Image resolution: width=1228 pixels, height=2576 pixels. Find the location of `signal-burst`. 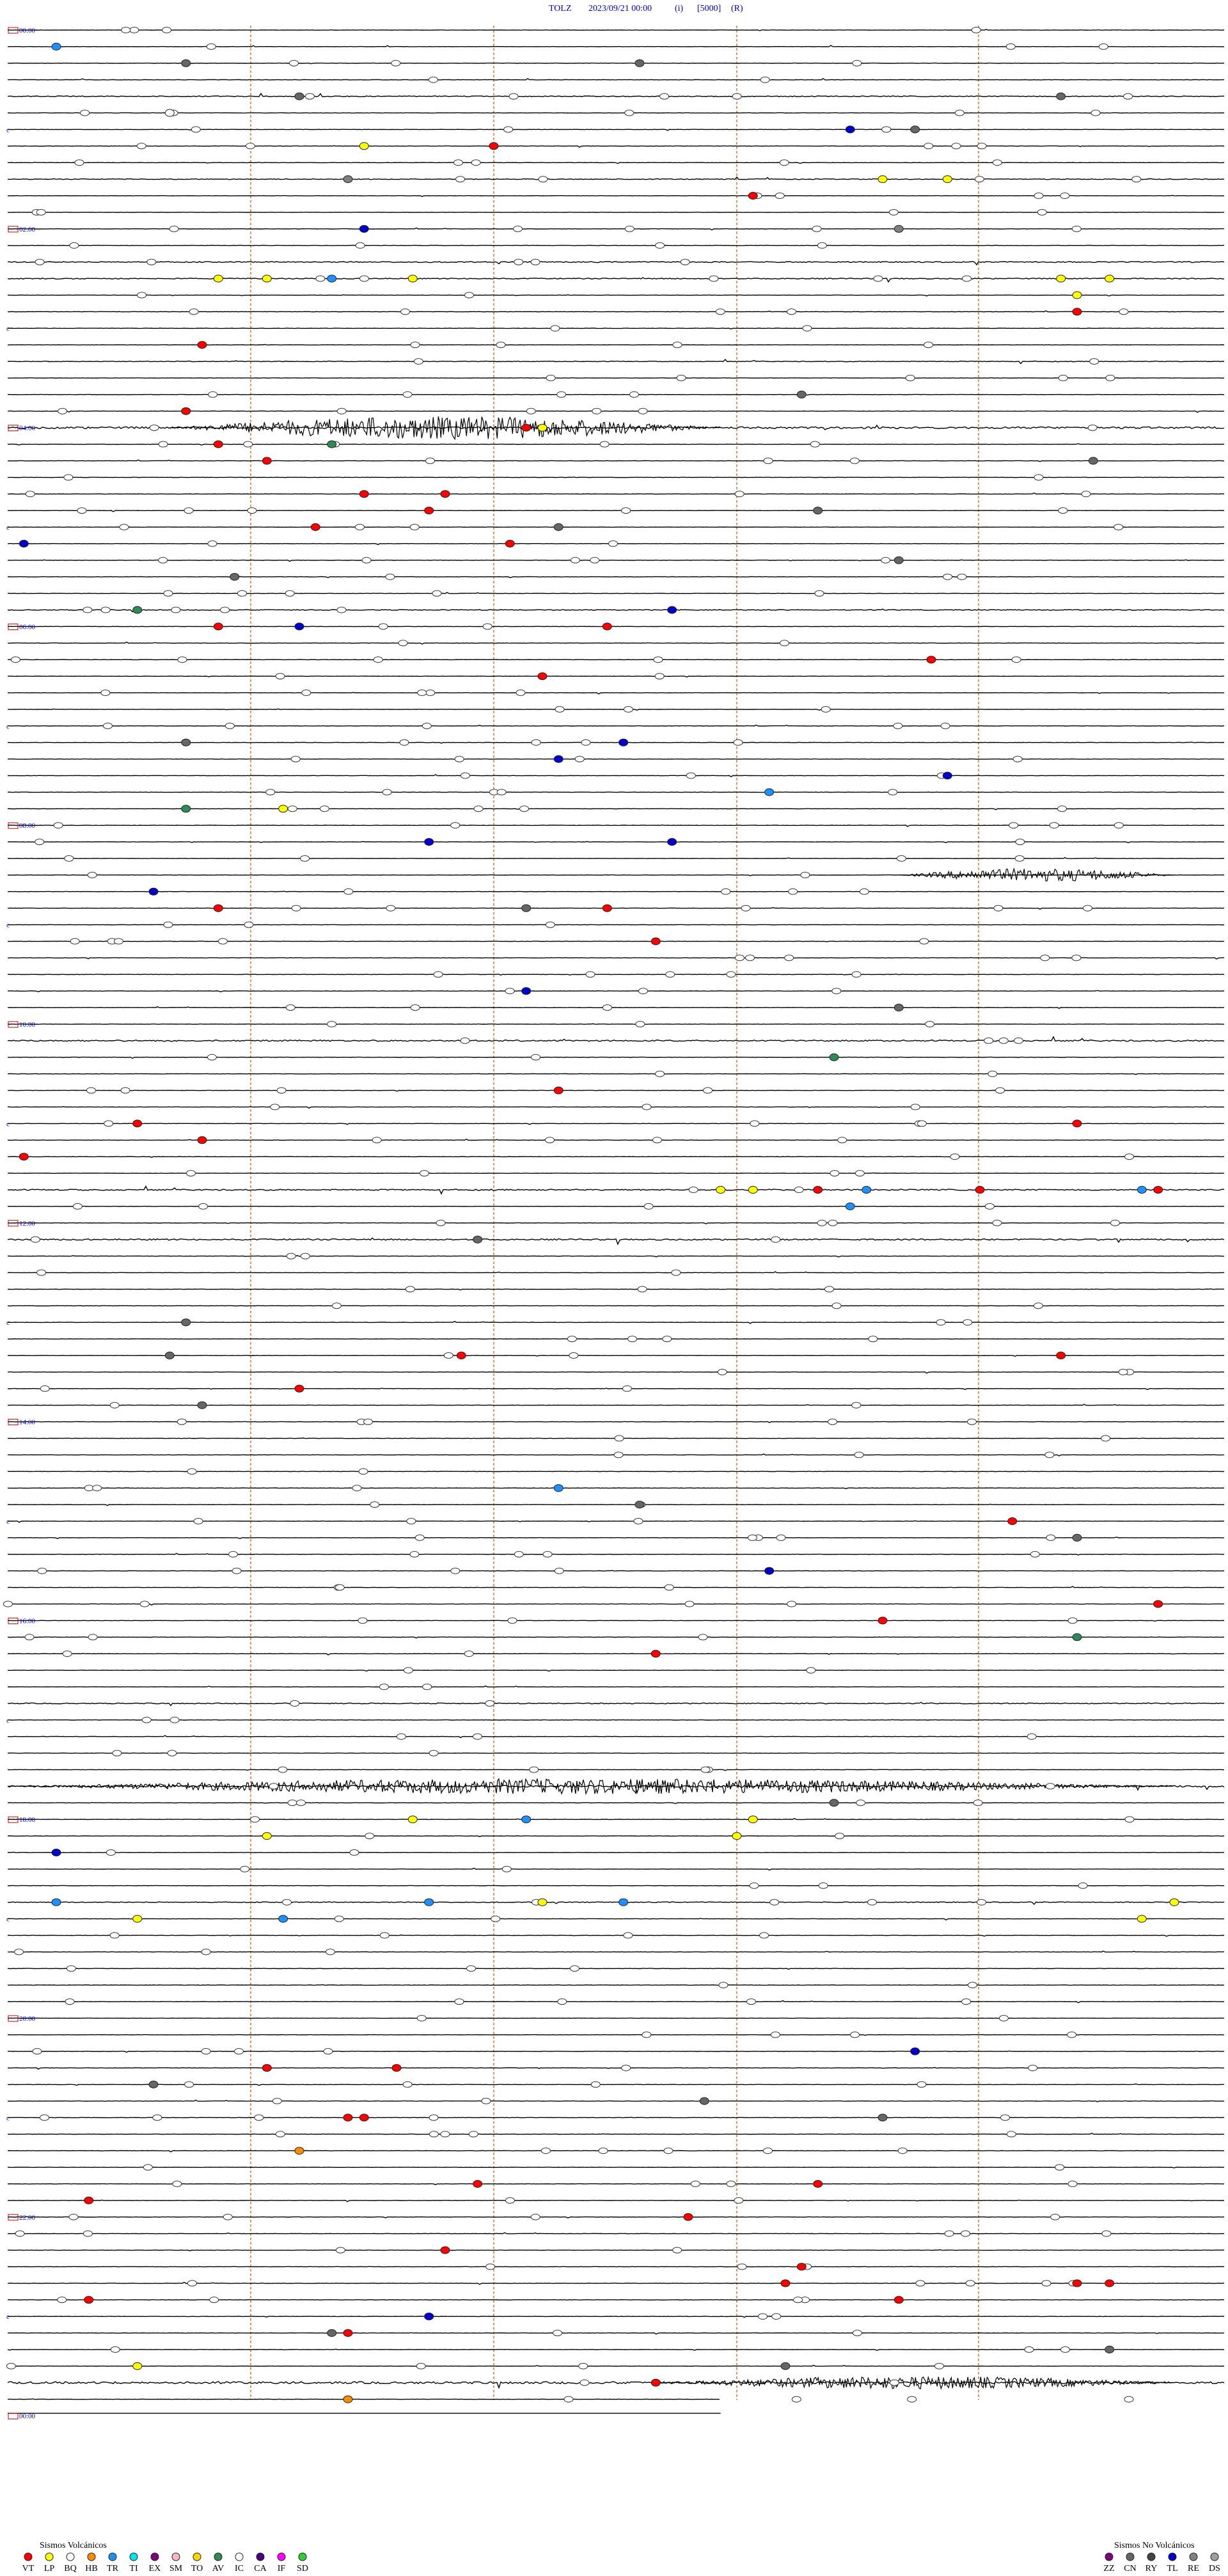

signal-burst is located at coordinates (444, 428).